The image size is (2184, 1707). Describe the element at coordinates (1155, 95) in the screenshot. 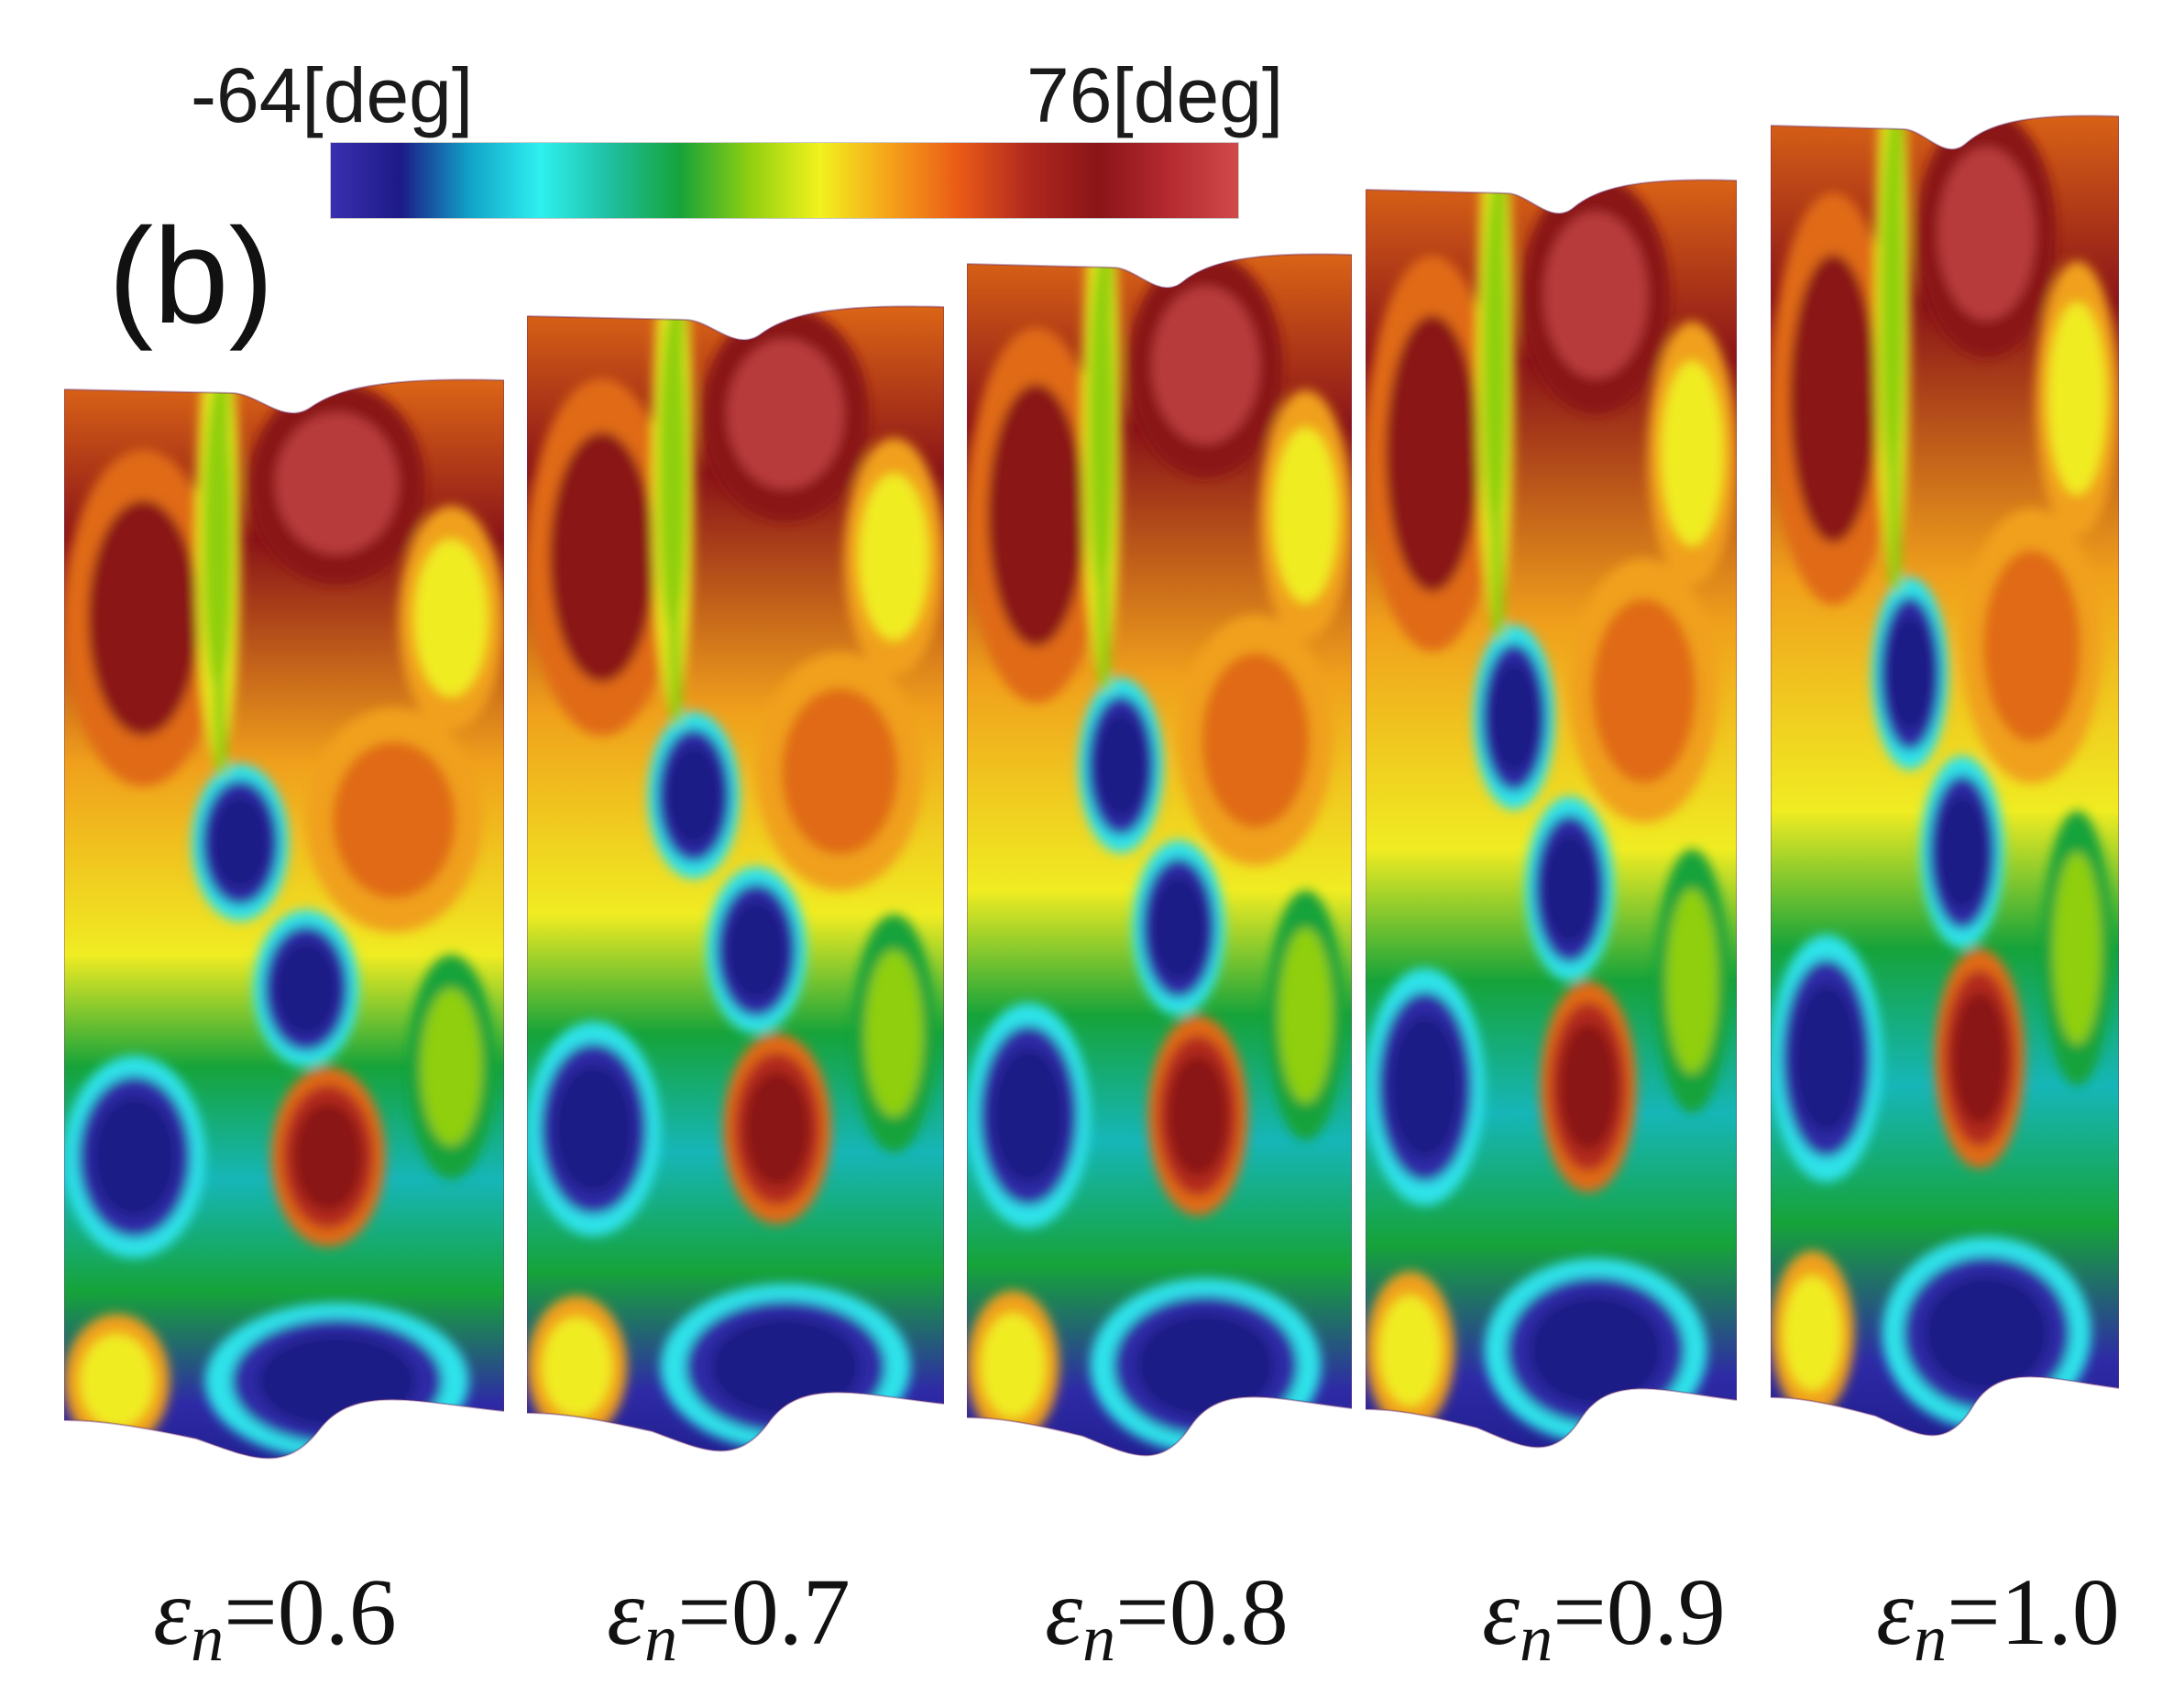

I see `colorbar-max-label: 76[deg]` at that location.